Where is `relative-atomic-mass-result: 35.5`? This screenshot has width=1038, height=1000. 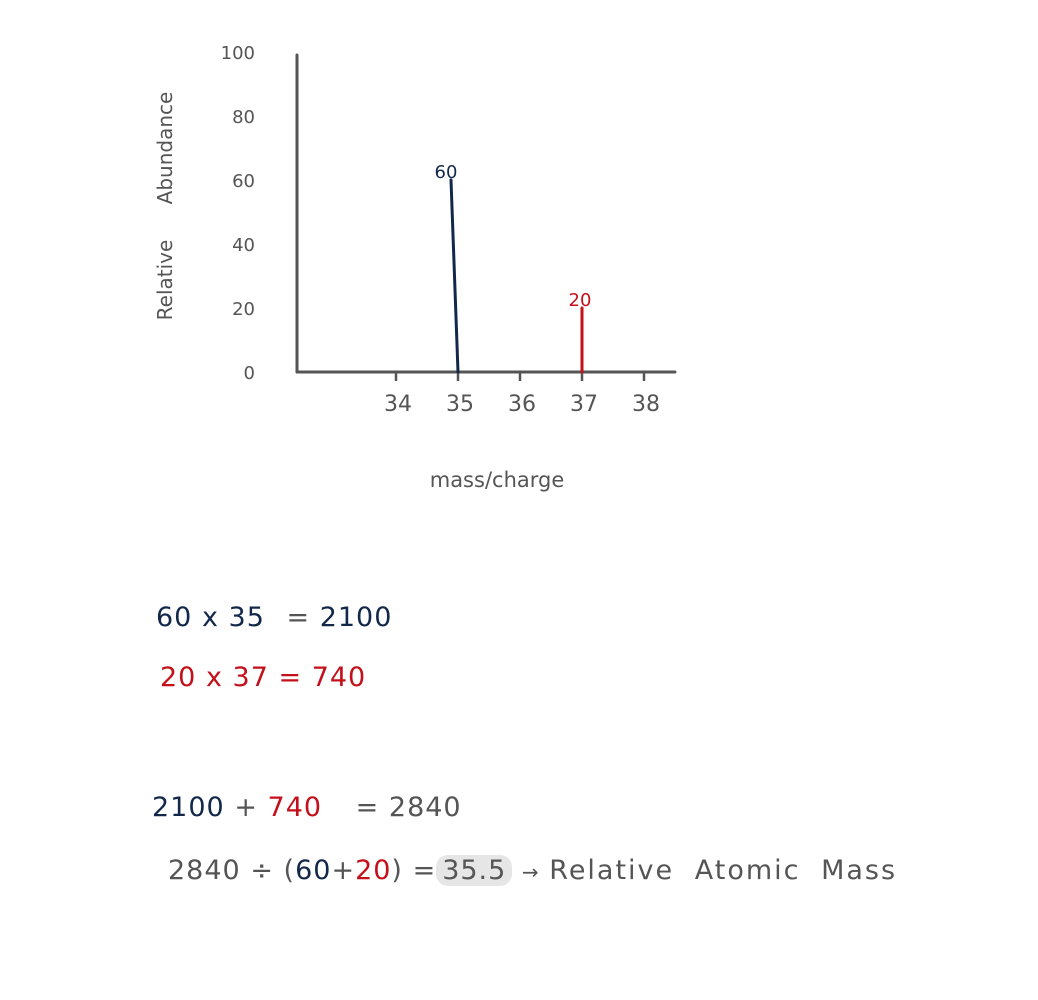
relative-atomic-mass-result: 35.5 is located at coordinates (474, 870).